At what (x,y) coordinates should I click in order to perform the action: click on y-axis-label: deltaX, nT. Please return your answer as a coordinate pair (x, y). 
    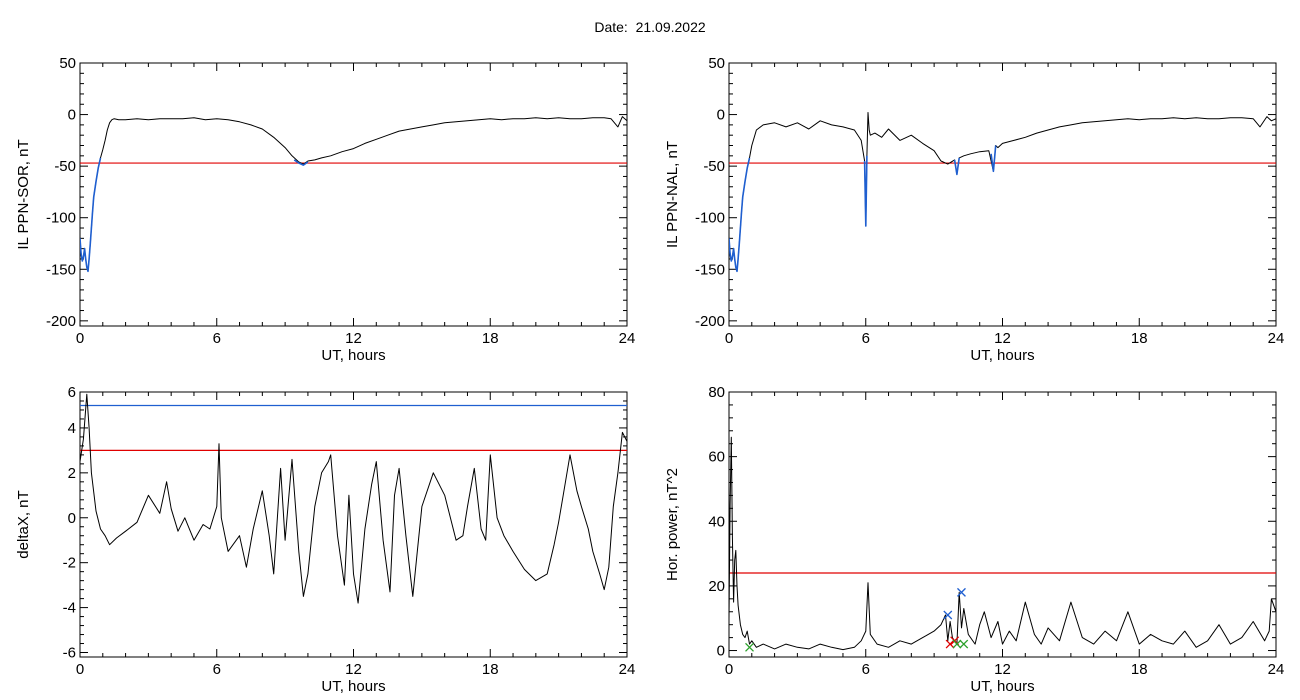
    Looking at the image, I should click on (23, 524).